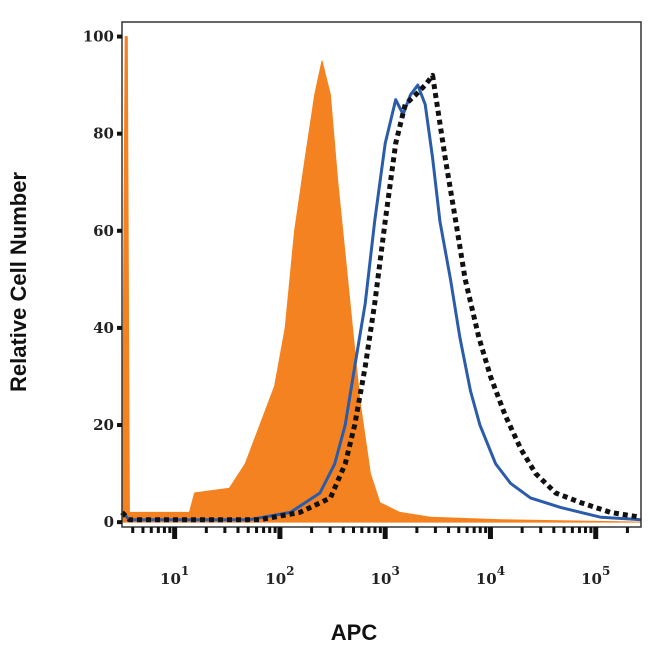 The image size is (650, 650). Describe the element at coordinates (606, 571) in the screenshot. I see `x-tick-exp: 5` at that location.